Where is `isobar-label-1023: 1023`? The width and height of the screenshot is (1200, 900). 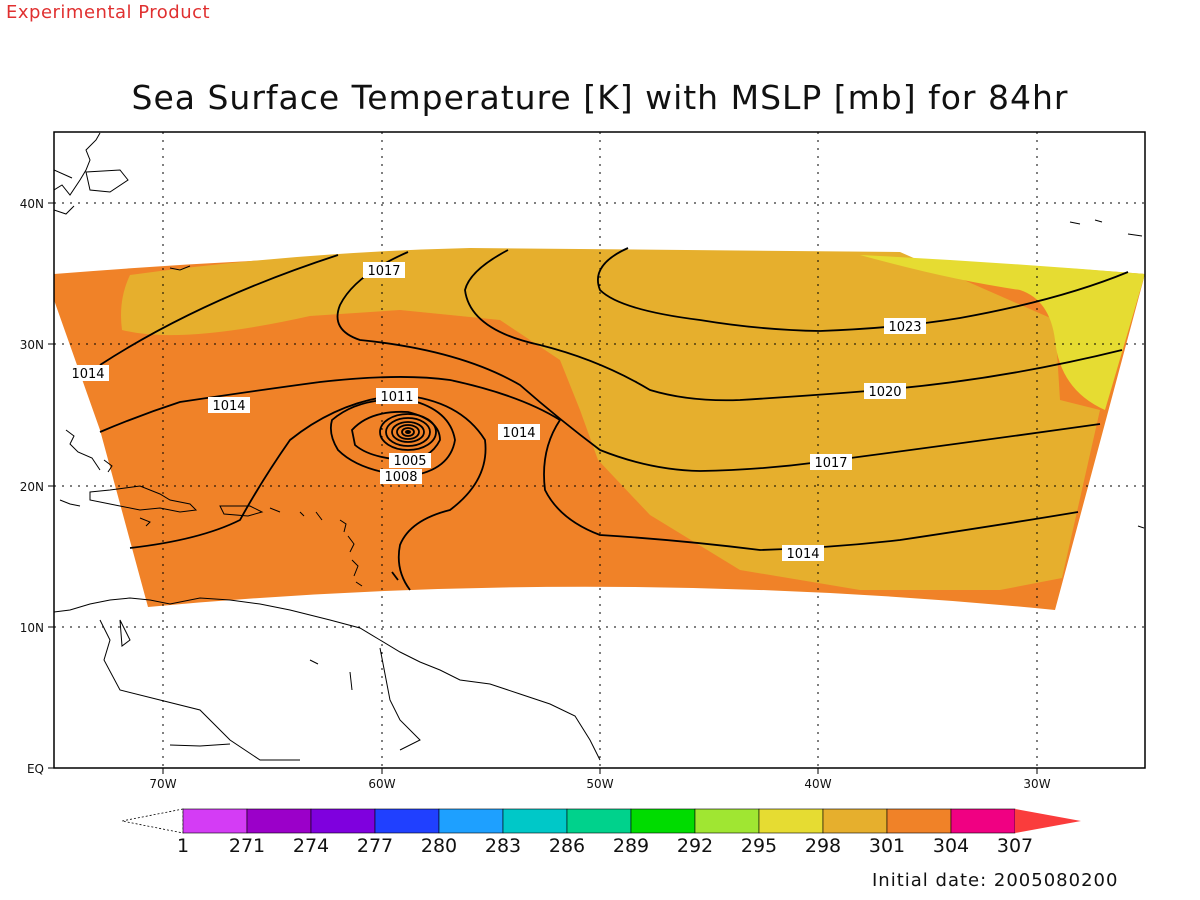
isobar-label-1023: 1023 is located at coordinates (905, 326).